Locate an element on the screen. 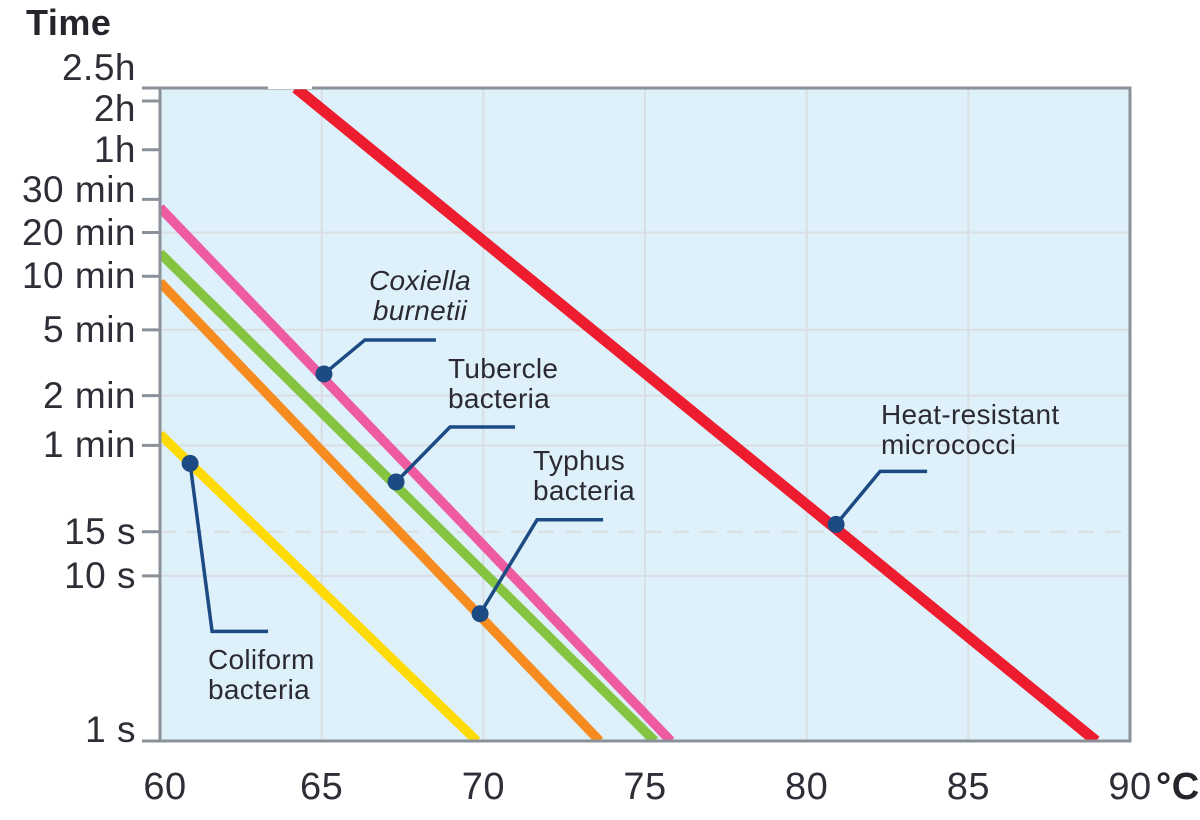  annotation-dot-typhus-bacteria is located at coordinates (480, 614).